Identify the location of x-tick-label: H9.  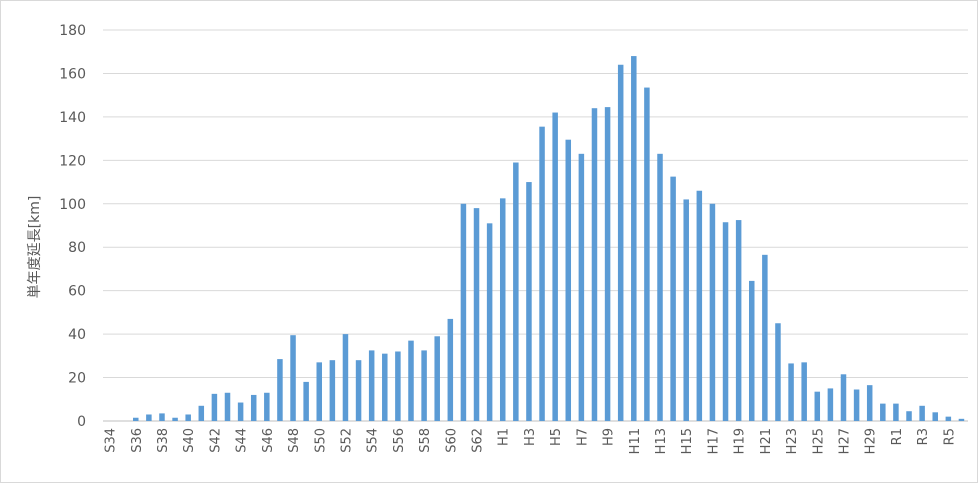
(609, 437).